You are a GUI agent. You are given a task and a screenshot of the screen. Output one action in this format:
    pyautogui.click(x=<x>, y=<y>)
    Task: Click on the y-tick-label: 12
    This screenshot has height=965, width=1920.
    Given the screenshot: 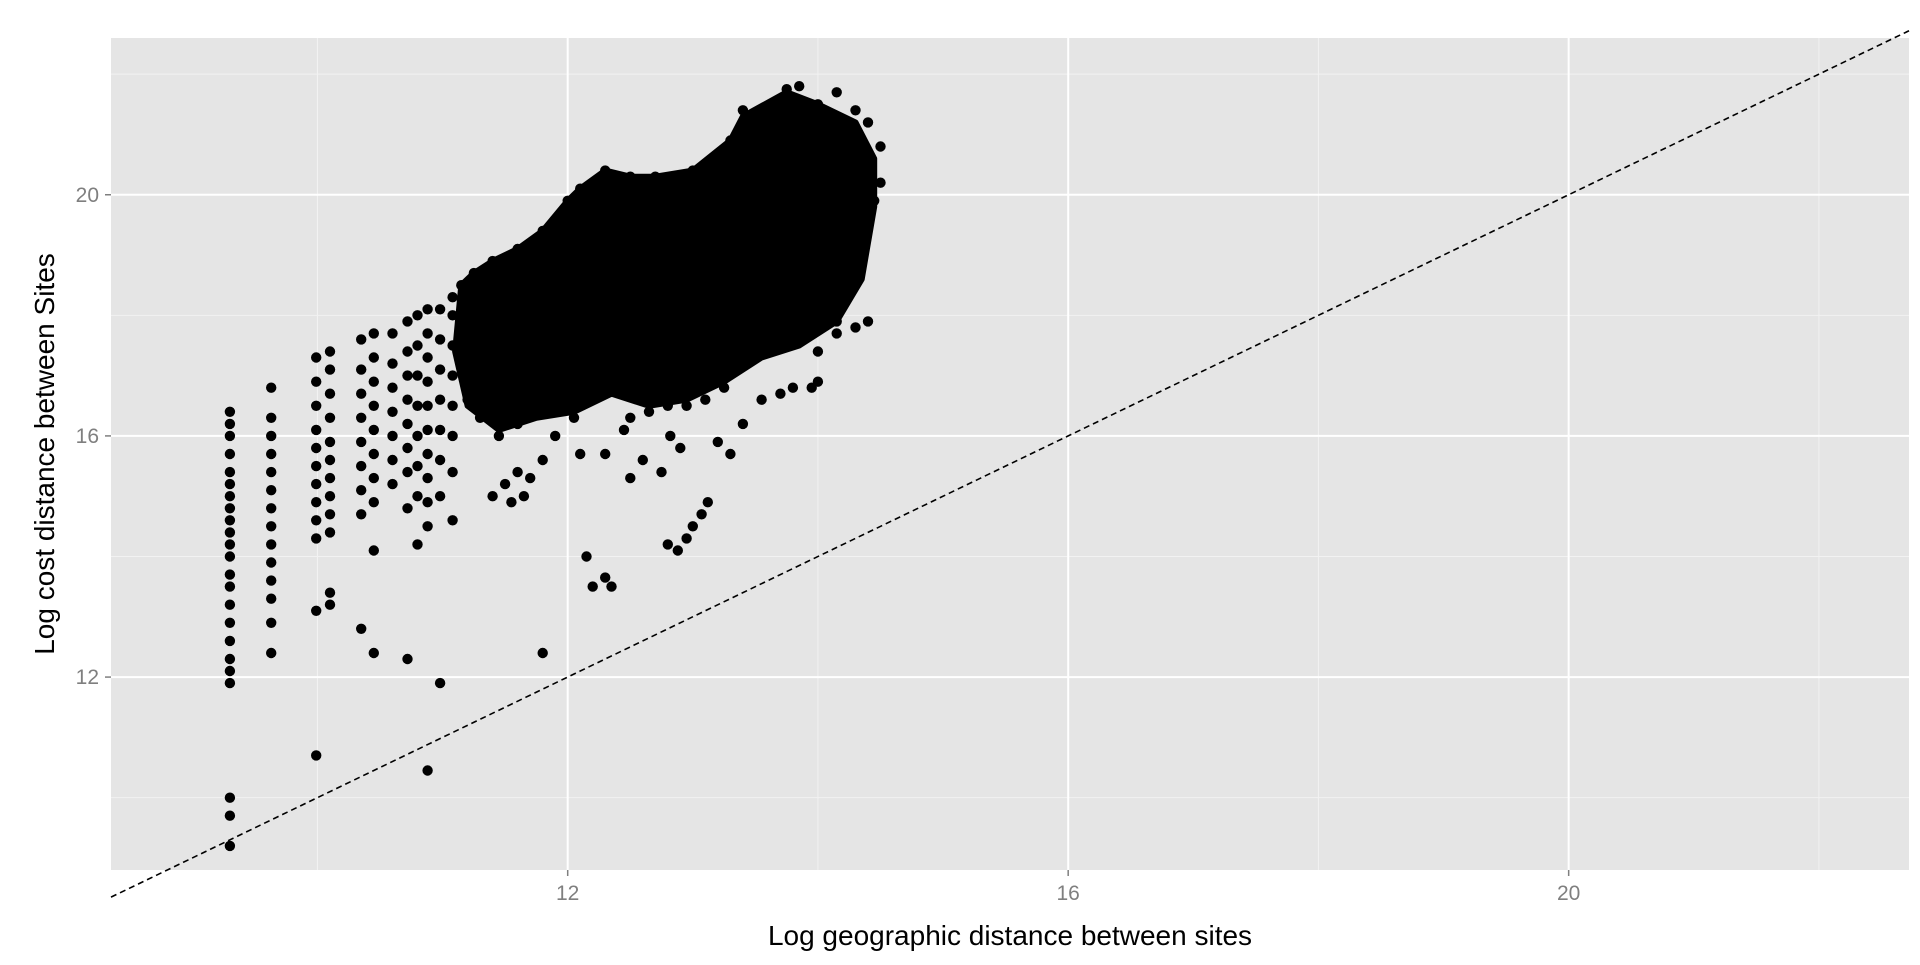 What is the action you would take?
    pyautogui.click(x=87, y=677)
    